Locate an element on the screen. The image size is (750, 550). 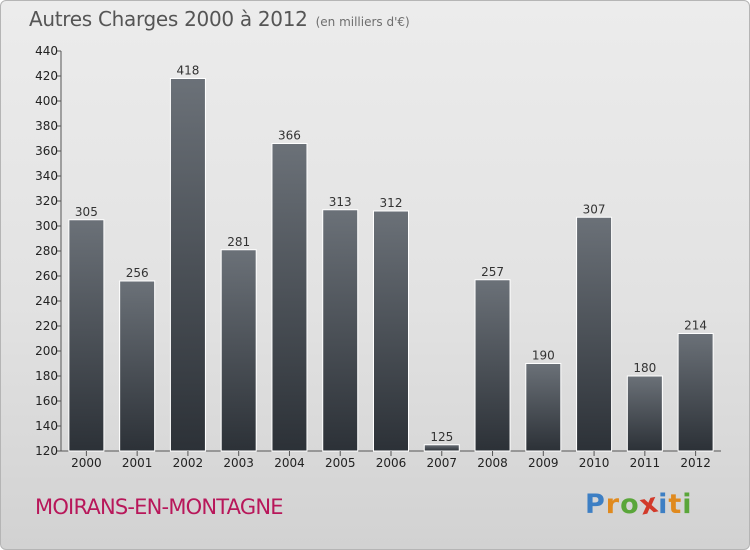
y-tick-label: 200 is located at coordinates (46, 351).